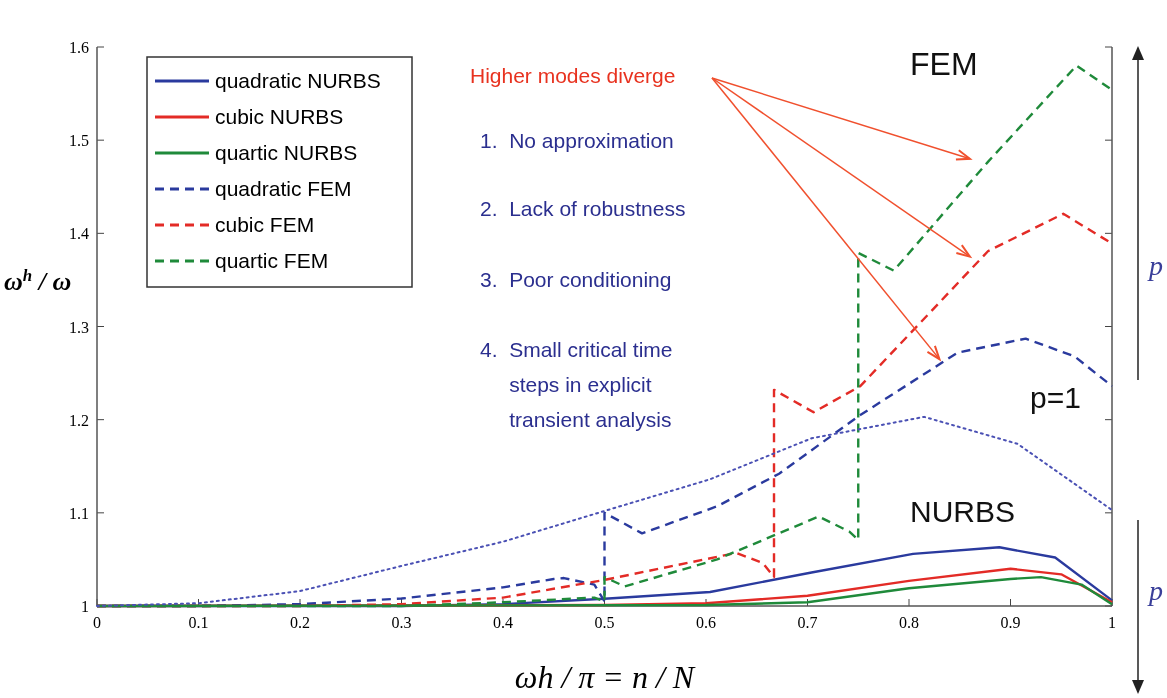  What do you see at coordinates (198, 622) in the screenshot?
I see `x-tick-label: 0.1` at bounding box center [198, 622].